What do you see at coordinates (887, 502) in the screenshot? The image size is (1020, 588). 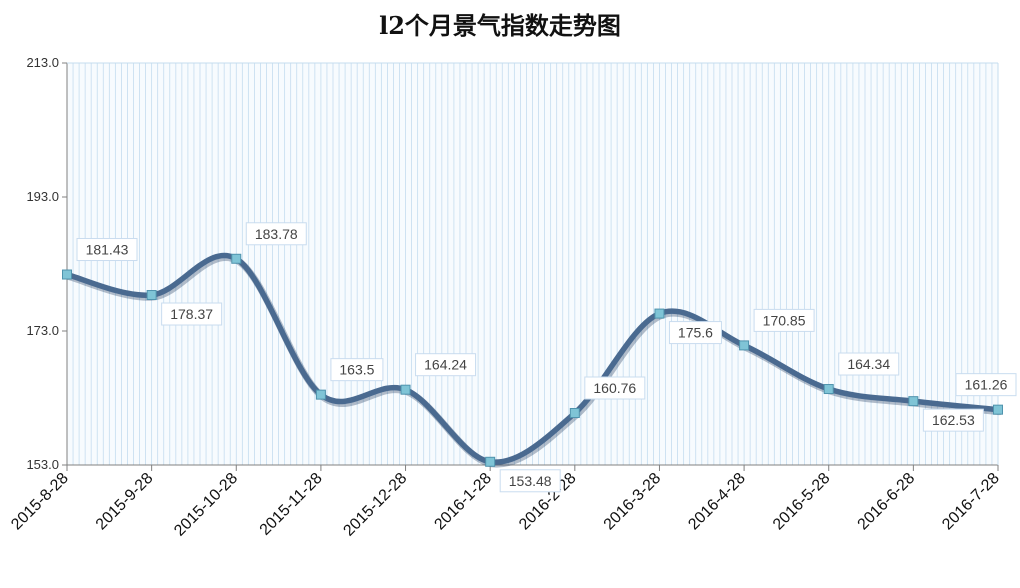 I see `x-tick-label: 2016-6-28` at bounding box center [887, 502].